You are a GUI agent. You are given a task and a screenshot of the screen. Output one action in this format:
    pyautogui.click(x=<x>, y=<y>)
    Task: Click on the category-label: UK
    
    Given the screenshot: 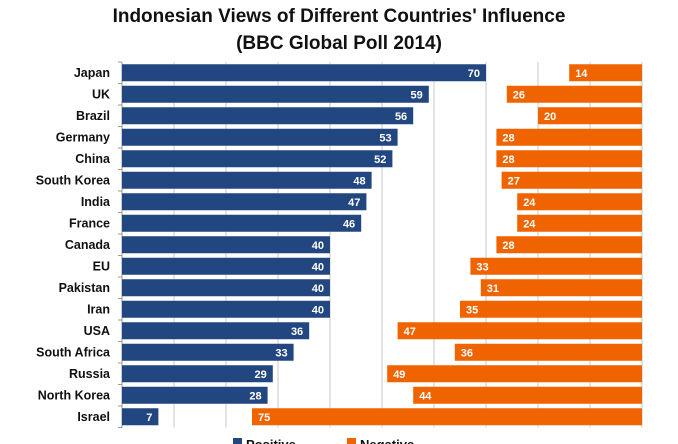 What is the action you would take?
    pyautogui.click(x=101, y=94)
    